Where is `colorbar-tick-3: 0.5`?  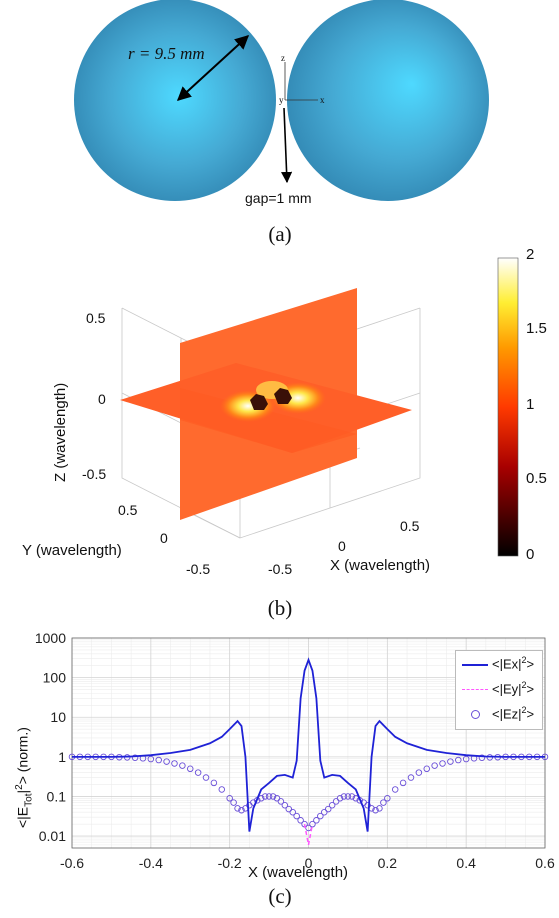 colorbar-tick-3: 0.5 is located at coordinates (536, 478).